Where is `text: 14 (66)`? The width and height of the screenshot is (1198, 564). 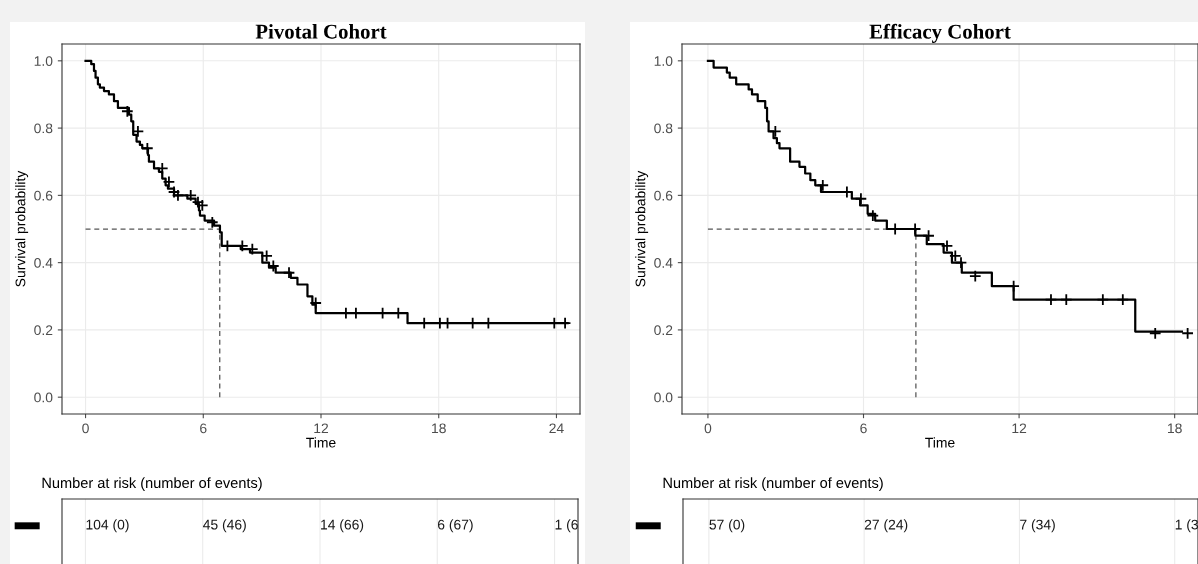
text: 14 (66) is located at coordinates (342, 526).